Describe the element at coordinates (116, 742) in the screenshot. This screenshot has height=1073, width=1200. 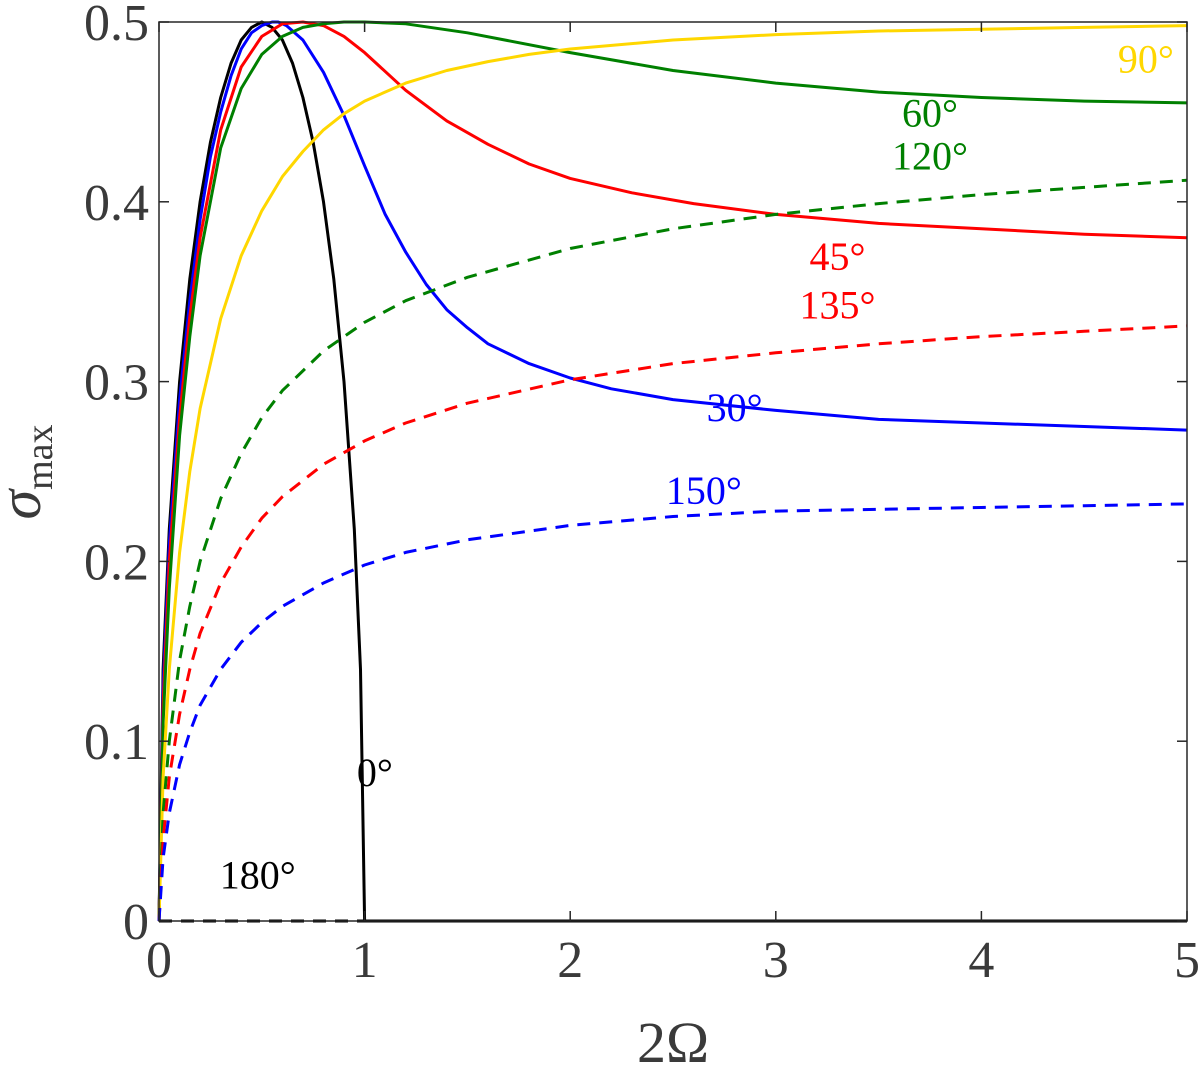
I see `y-tick-label: 0.1` at that location.